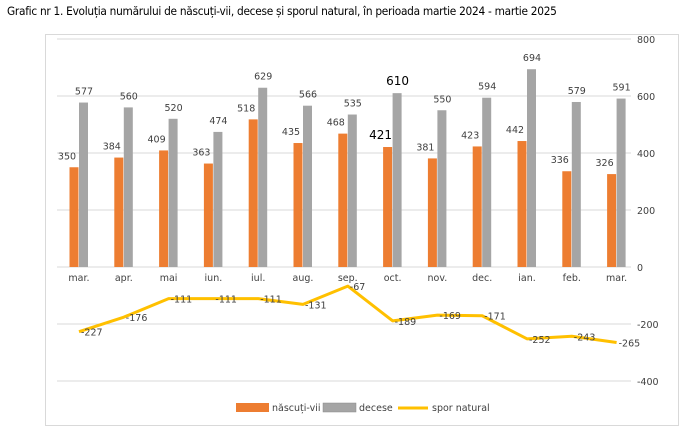  Describe the element at coordinates (339, 407) in the screenshot. I see `legend-swatch-decese` at that location.